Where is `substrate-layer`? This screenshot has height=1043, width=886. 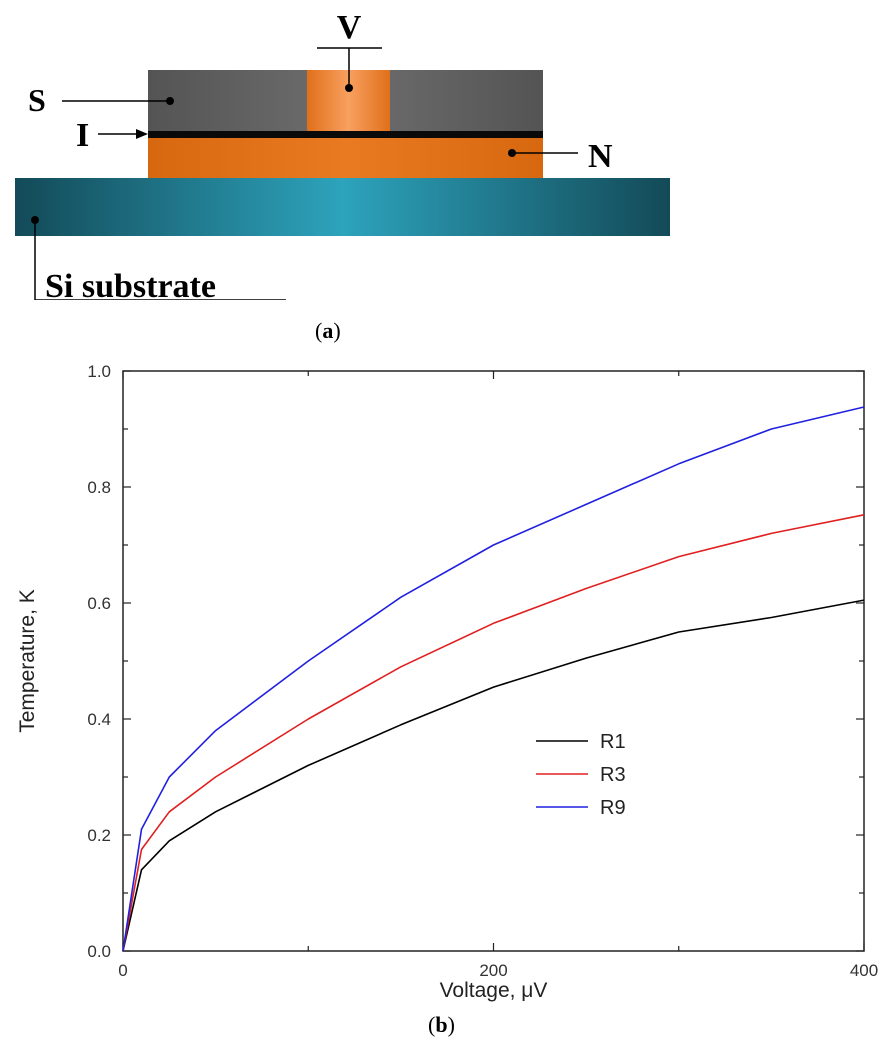
substrate-layer is located at coordinates (342, 207).